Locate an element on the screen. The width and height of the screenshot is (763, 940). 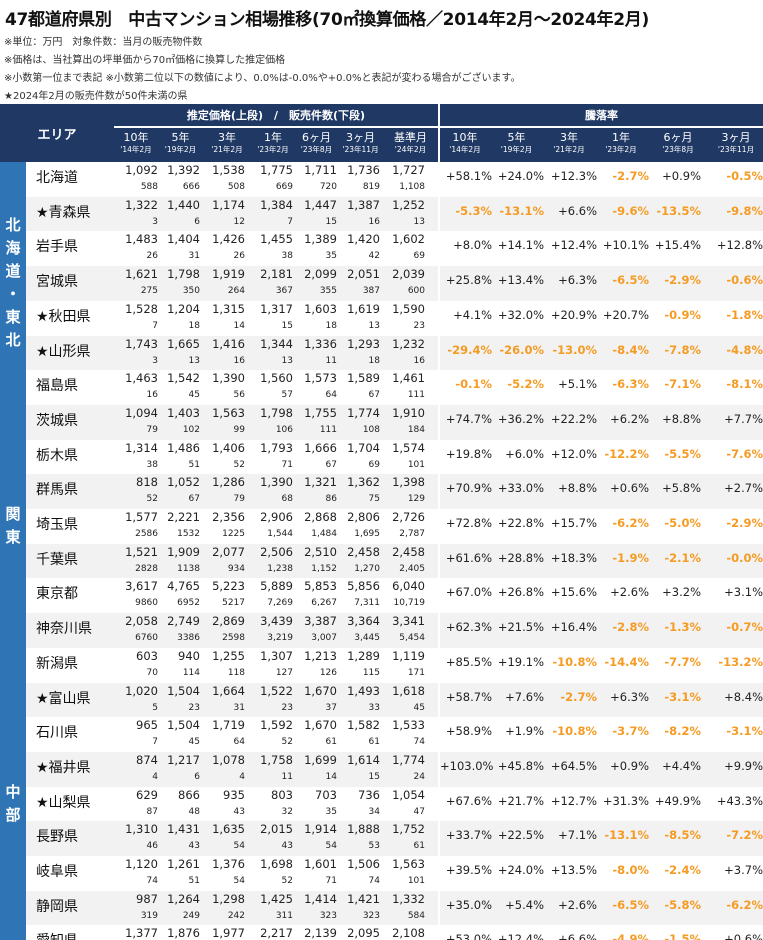
change-rate: -6.2% is located at coordinates (630, 523).